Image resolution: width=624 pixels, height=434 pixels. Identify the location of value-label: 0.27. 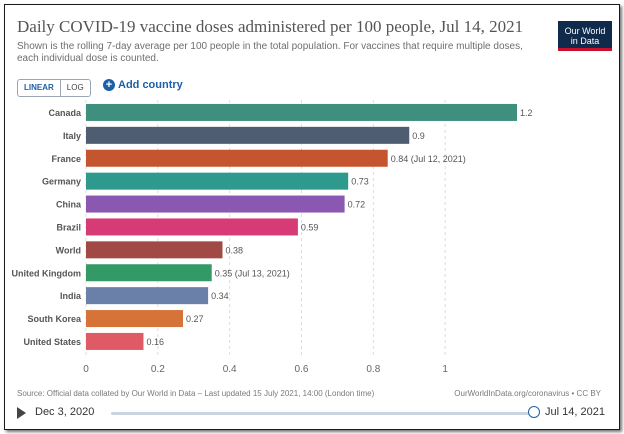
(195, 319).